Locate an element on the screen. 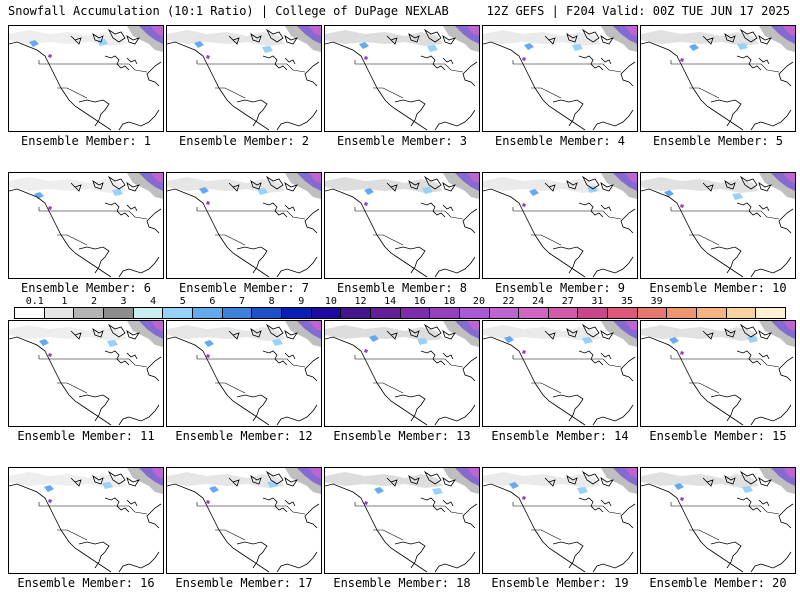 The width and height of the screenshot is (800, 600). colorbar-tick-label: 8 is located at coordinates (271, 301).